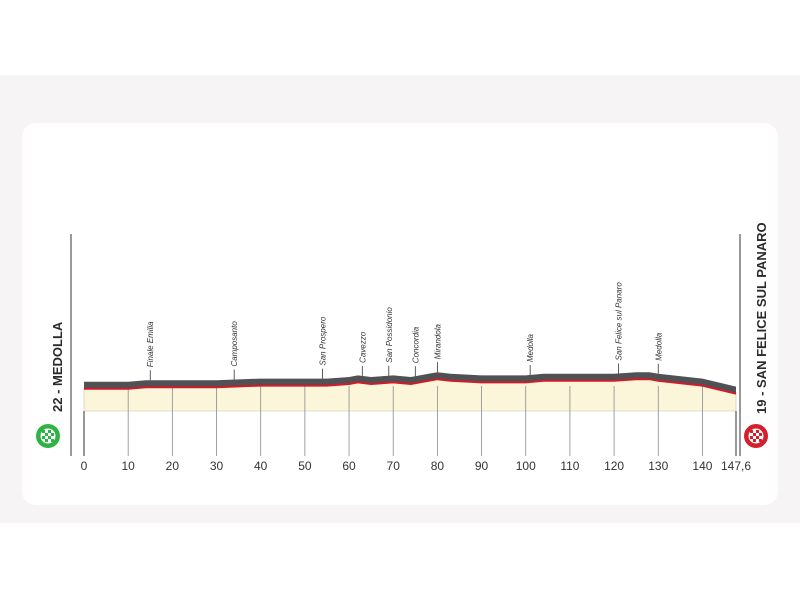 This screenshot has height=600, width=800. What do you see at coordinates (323, 340) in the screenshot?
I see `town-label: San Prospero` at bounding box center [323, 340].